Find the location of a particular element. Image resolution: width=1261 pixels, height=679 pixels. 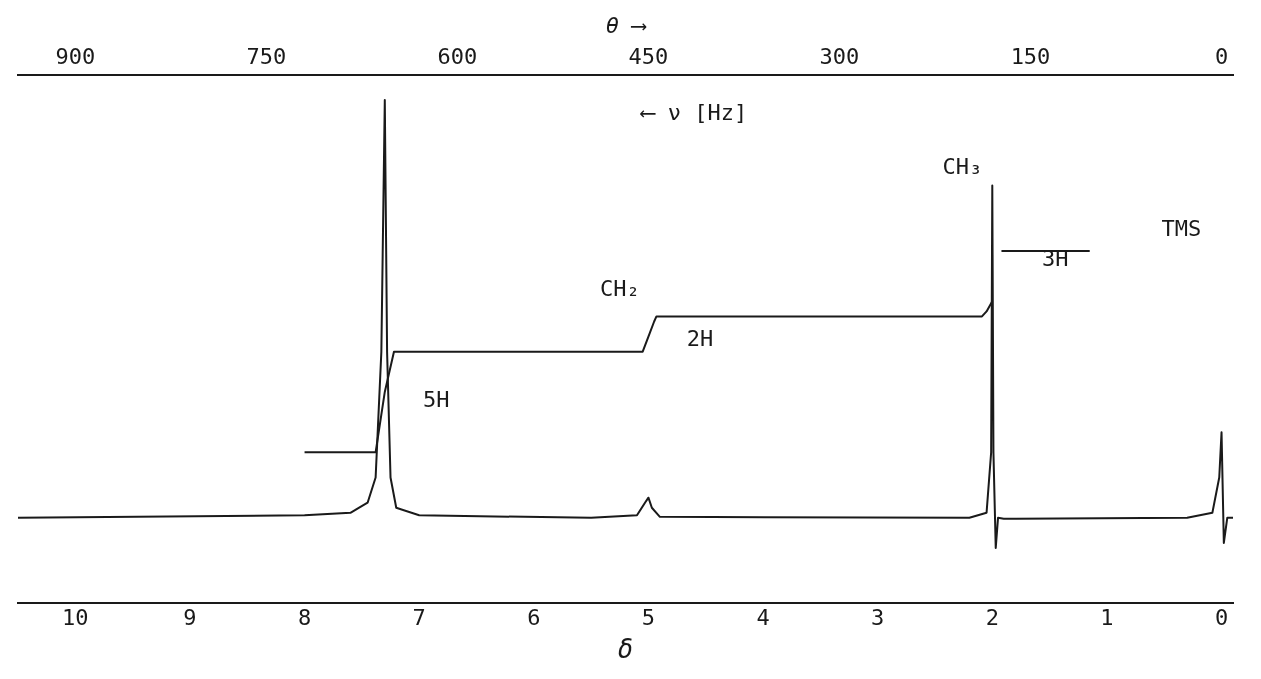

x-tick-label: 1 is located at coordinates (1107, 618).